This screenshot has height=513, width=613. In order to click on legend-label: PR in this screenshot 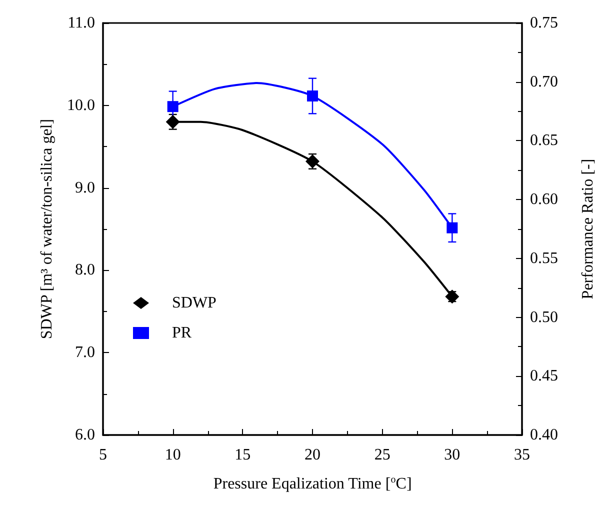, I will do `click(182, 333)`.